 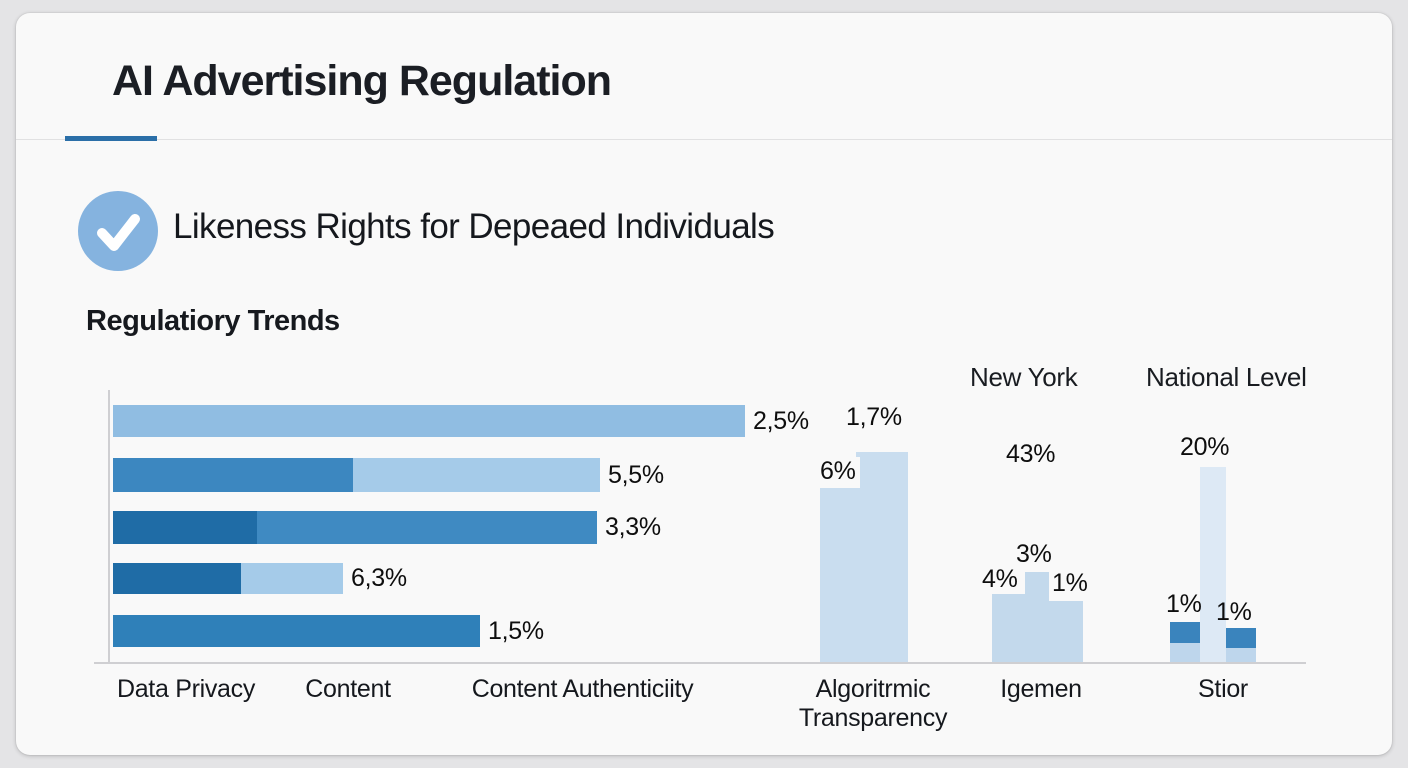 I want to click on group-header-new-york: New York, so click(x=1024, y=377).